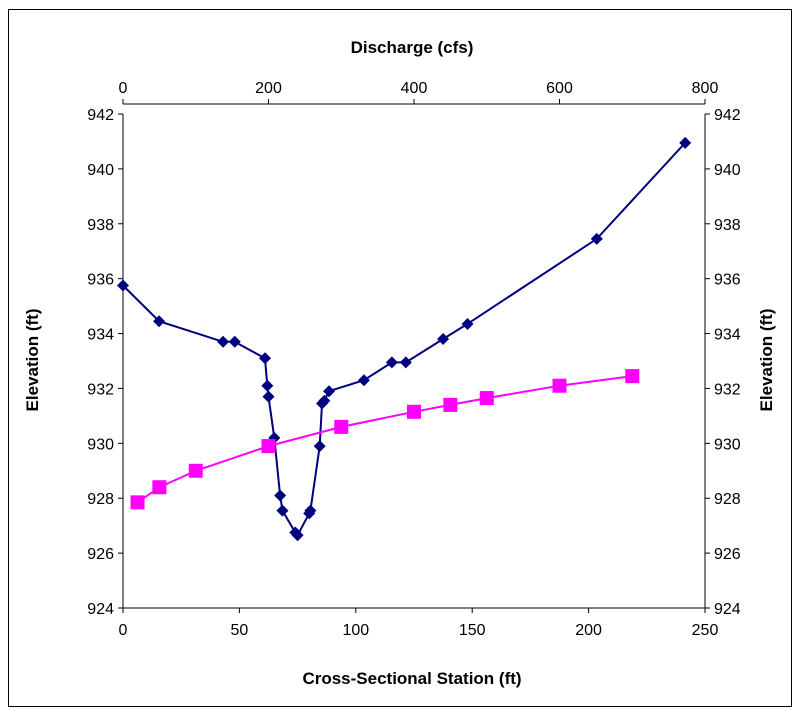 The image size is (801, 716). I want to click on x-top-tick-label: 400, so click(414, 88).